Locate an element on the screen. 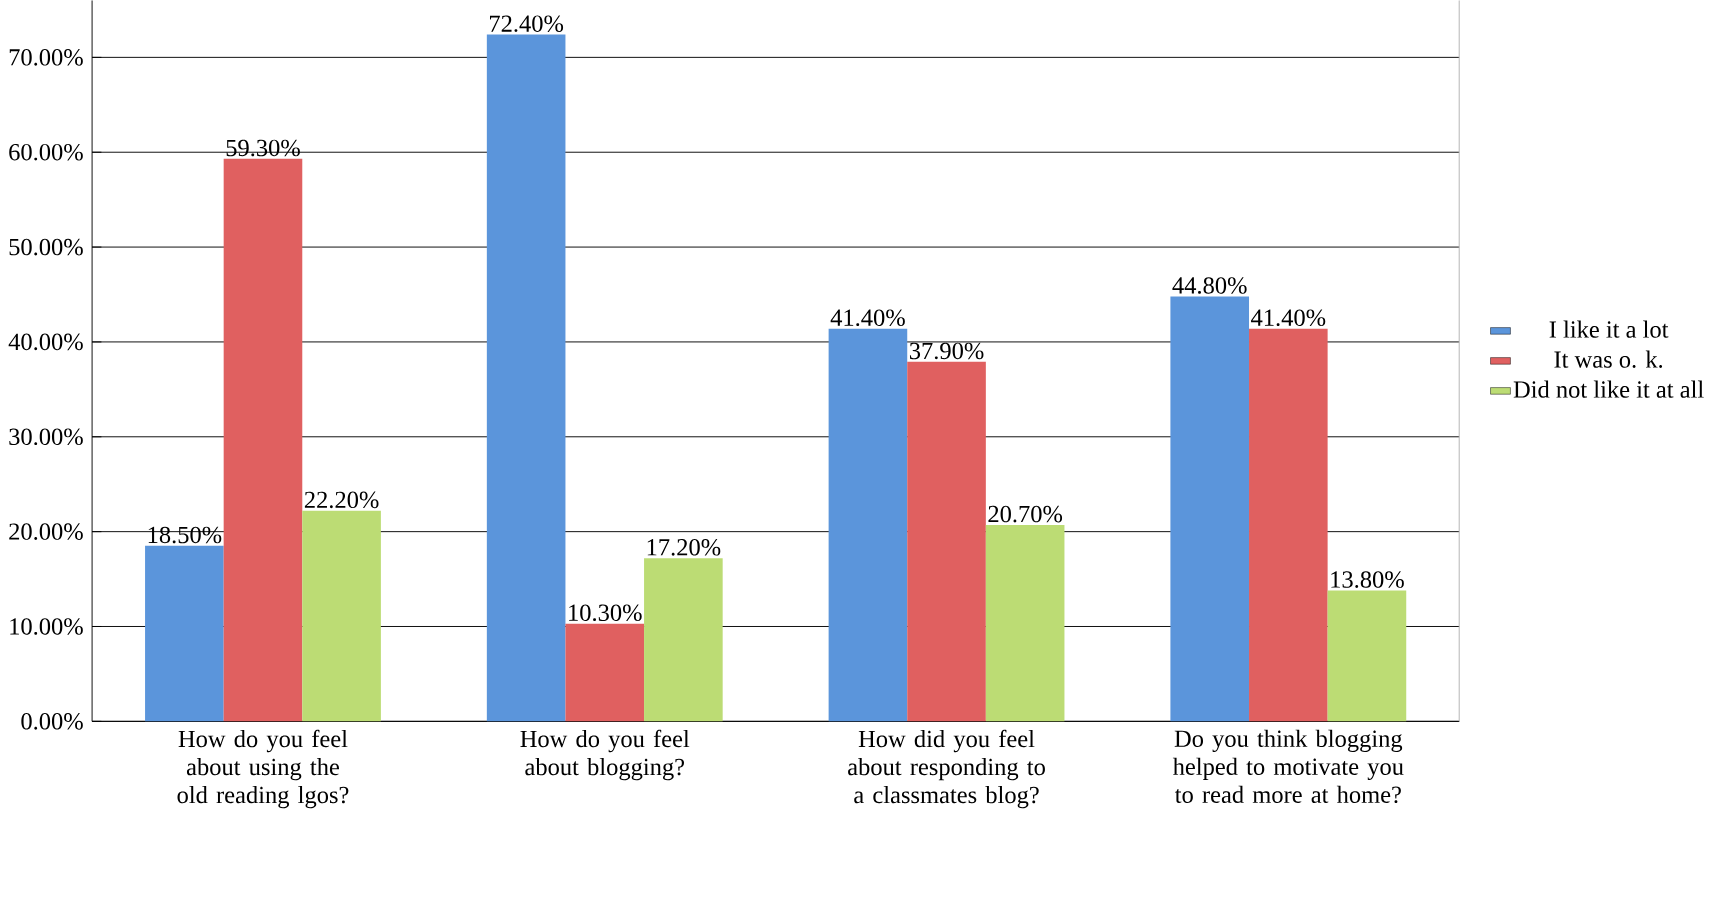 This screenshot has width=1710, height=897. x-tick-label: How did you feel about responding to a classmates blog? is located at coordinates (946, 769).